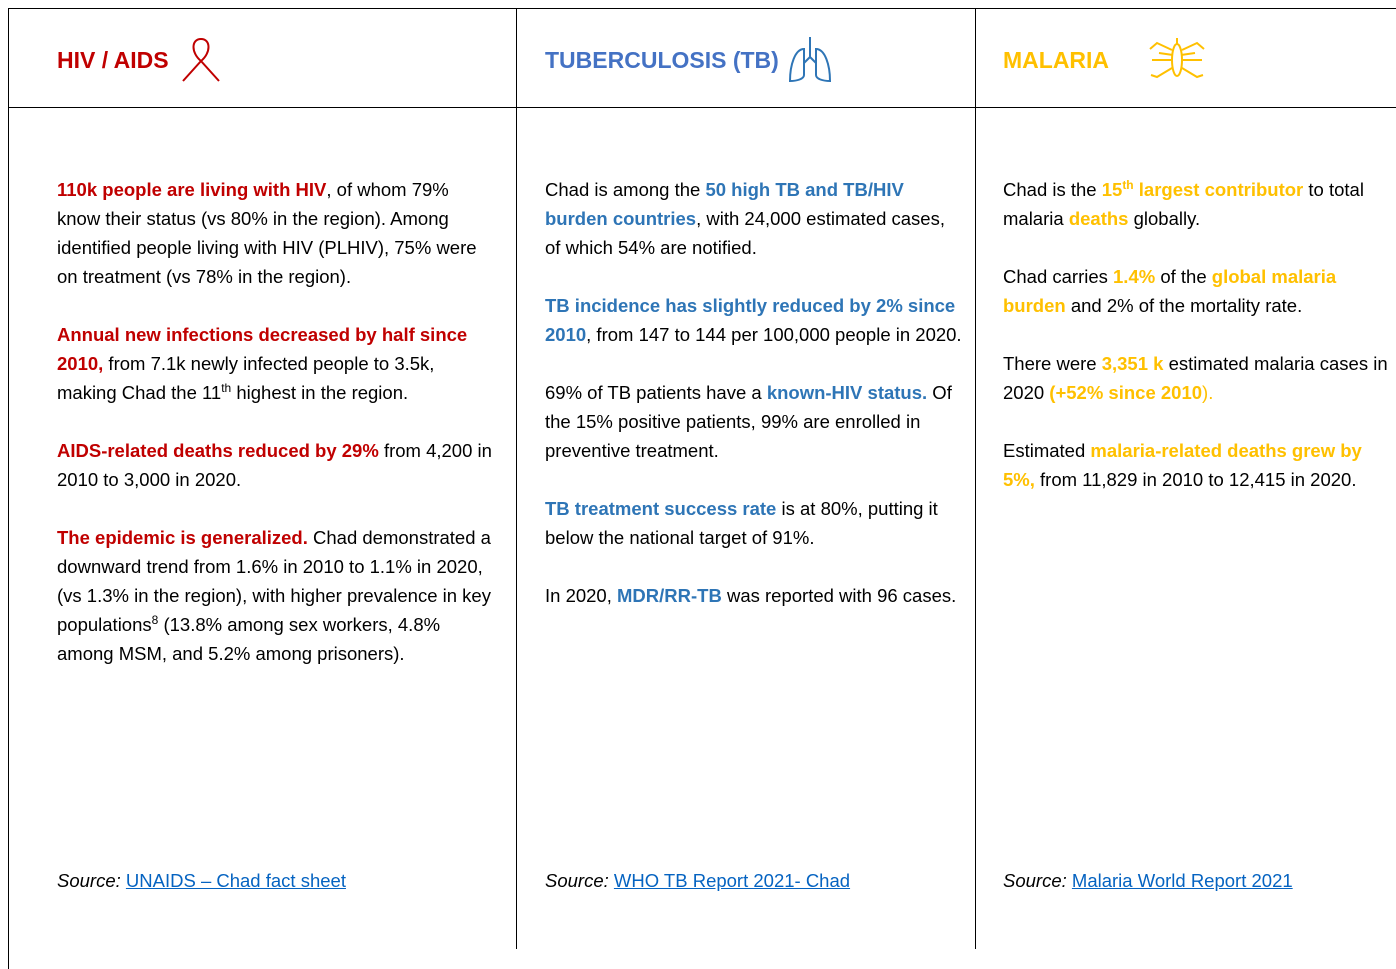 The width and height of the screenshot is (1396, 969). What do you see at coordinates (235, 880) in the screenshot?
I see `source-link: UNAIDS – Chad fact sheet` at bounding box center [235, 880].